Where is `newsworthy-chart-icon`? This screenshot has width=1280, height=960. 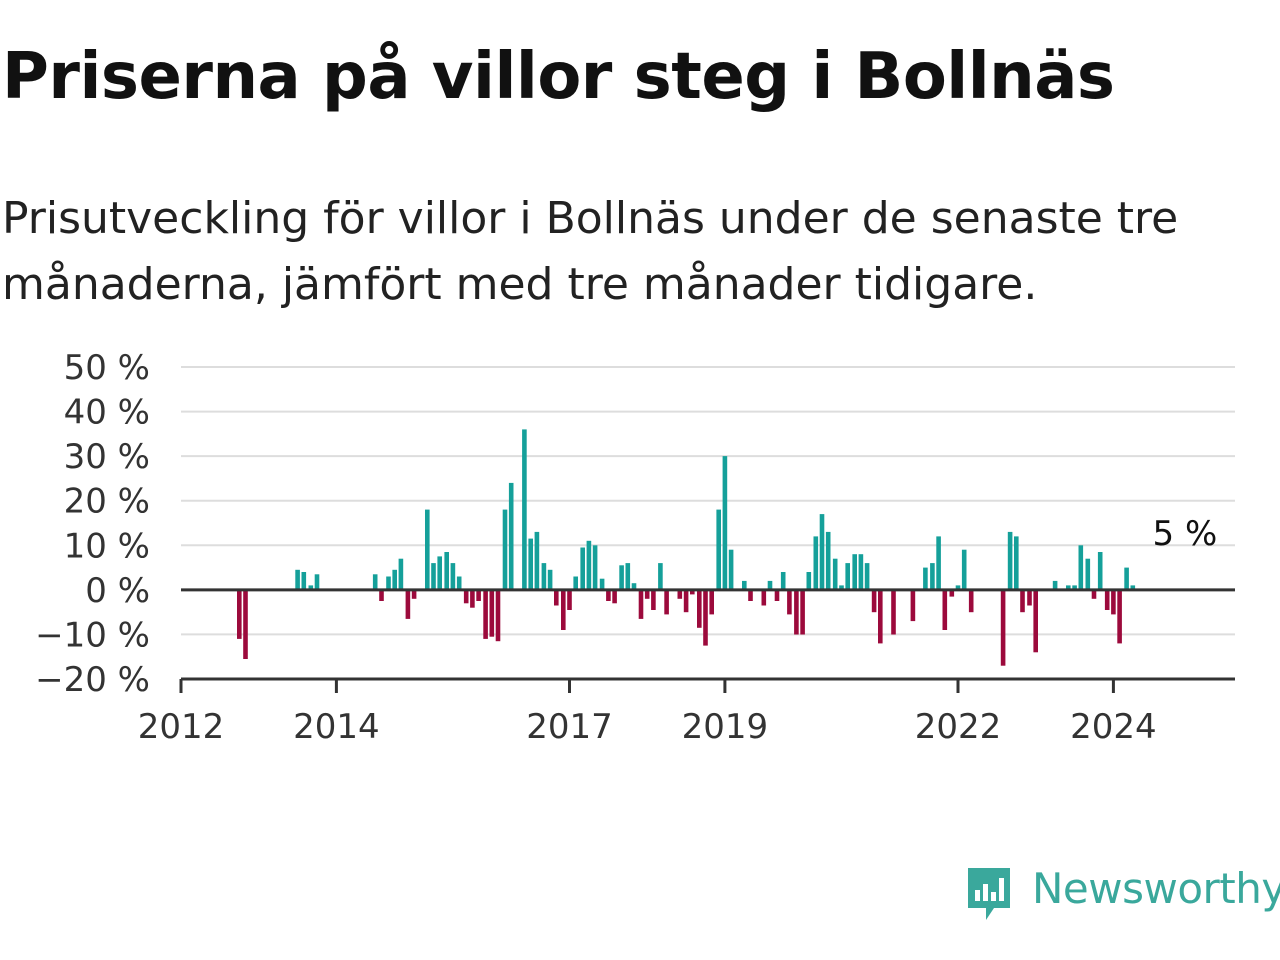 newsworthy-chart-icon is located at coordinates (989, 894).